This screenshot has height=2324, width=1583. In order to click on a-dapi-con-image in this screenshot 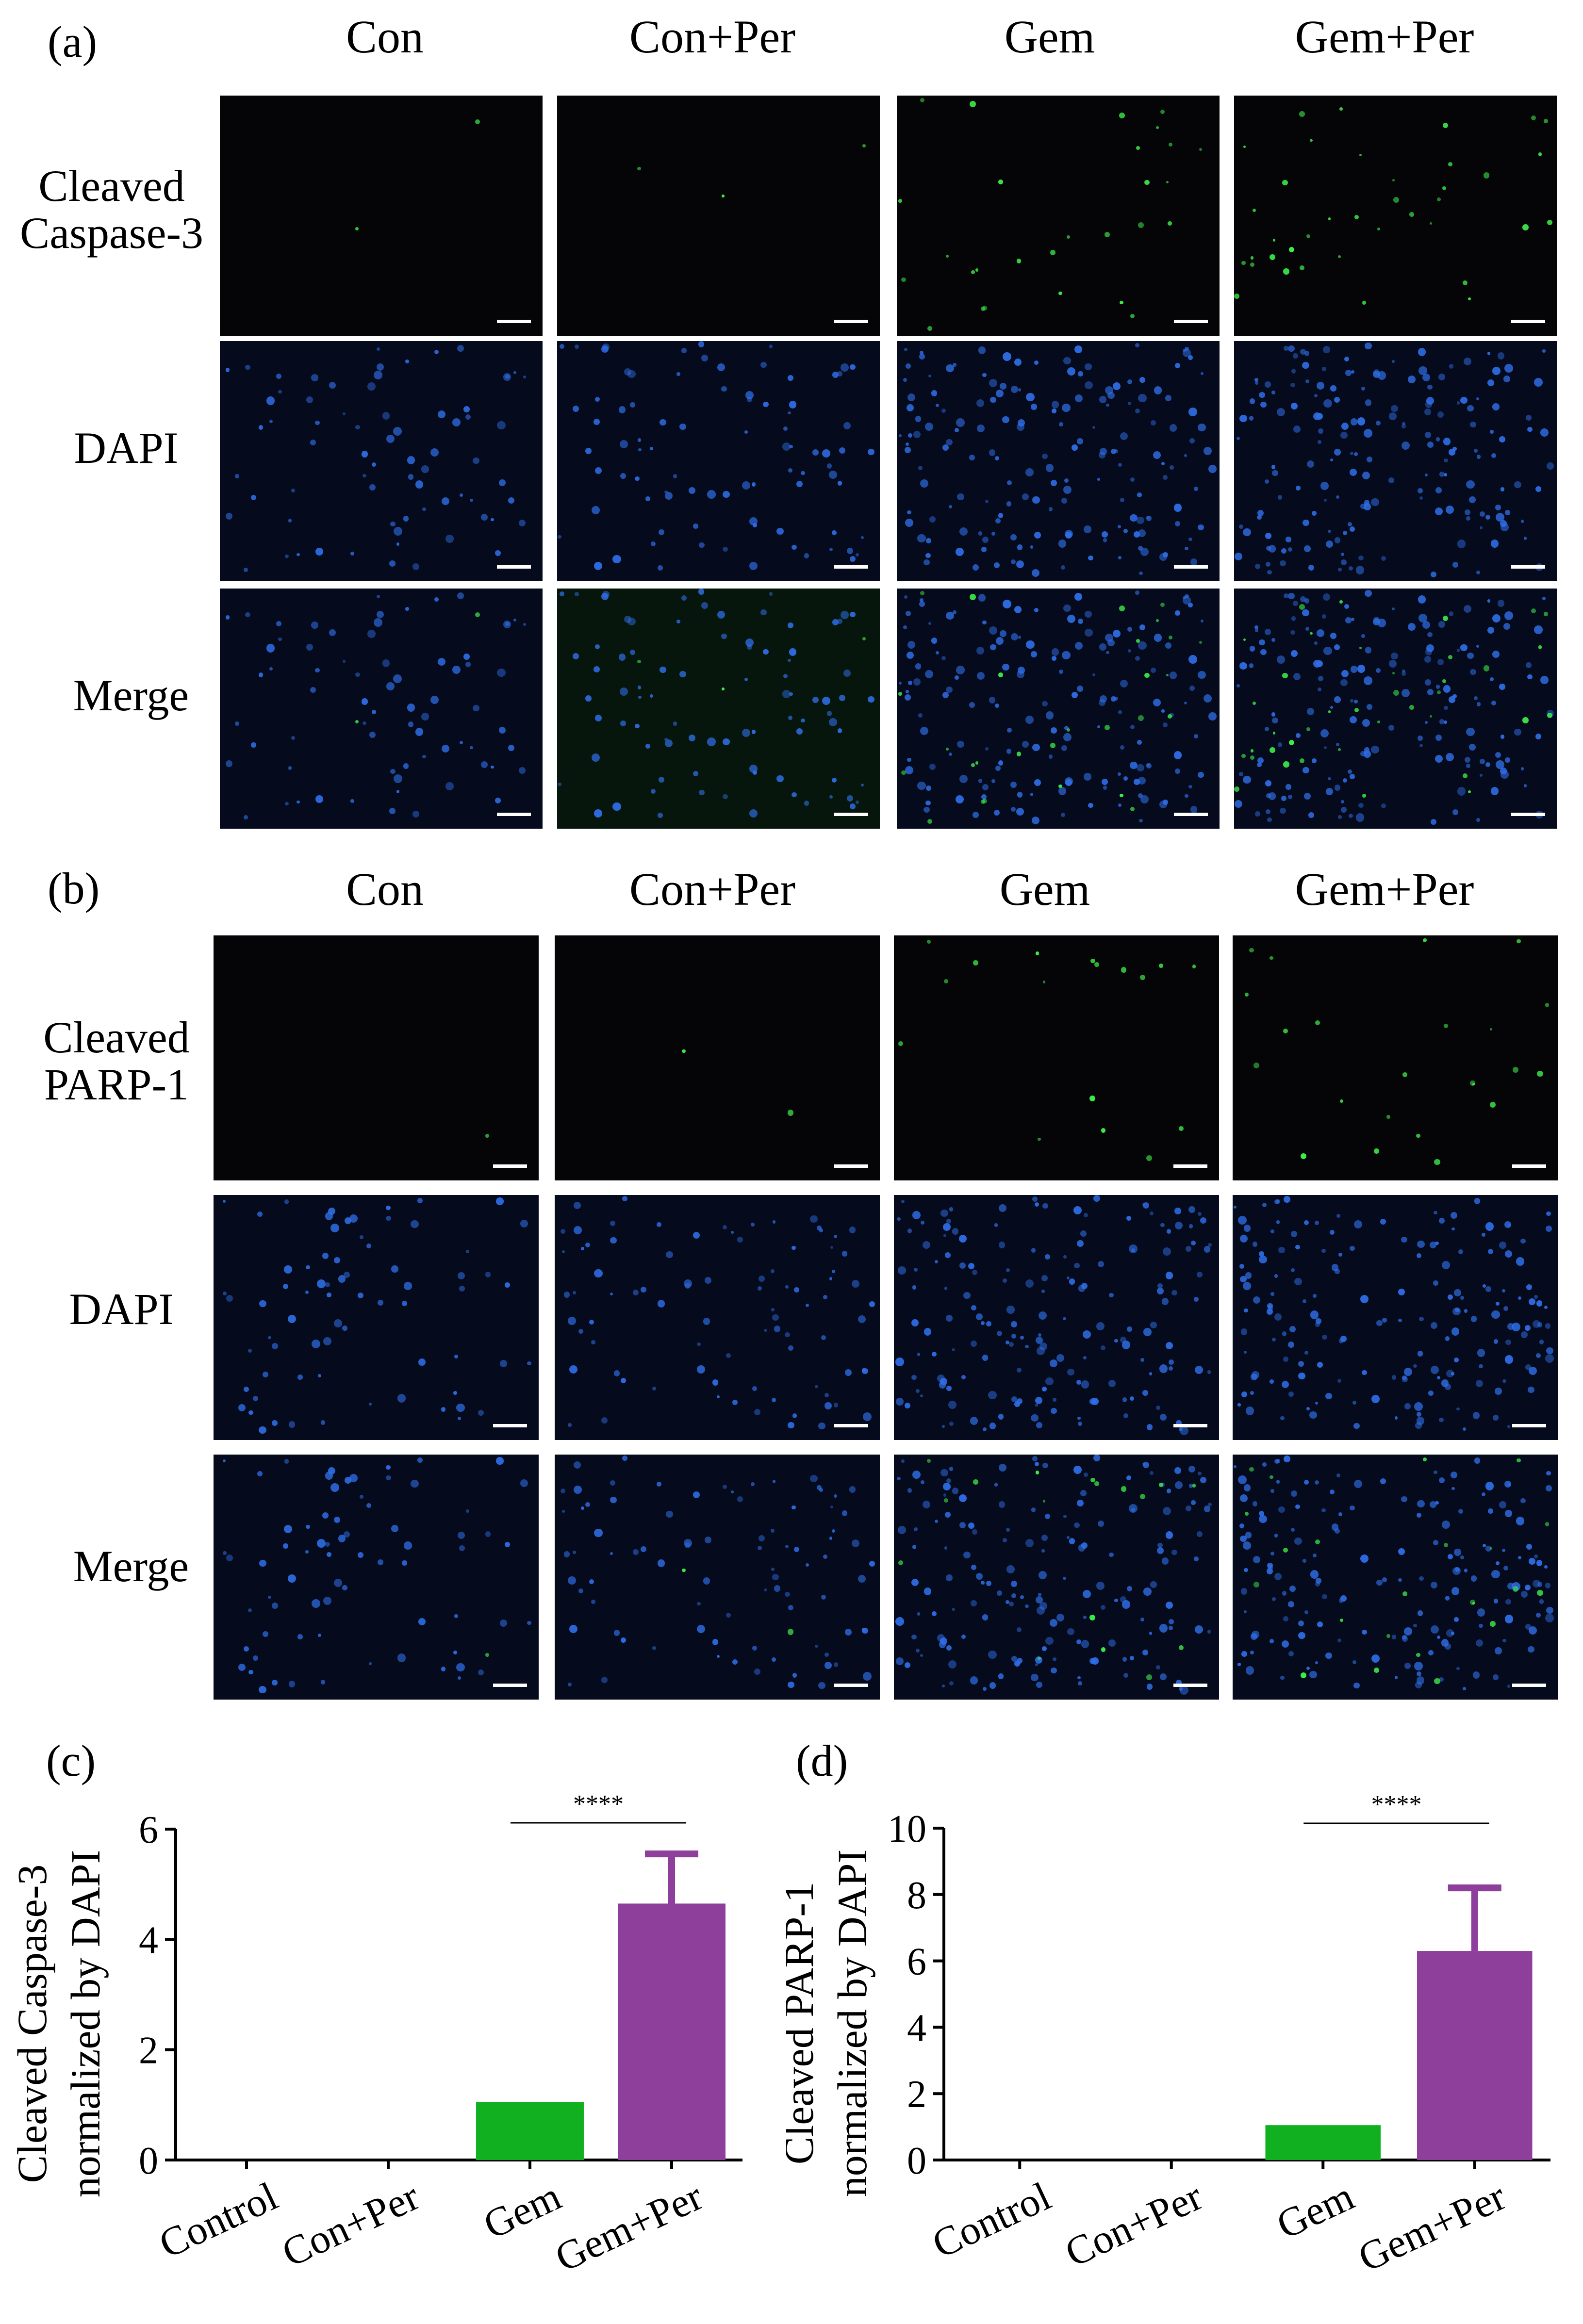, I will do `click(382, 461)`.